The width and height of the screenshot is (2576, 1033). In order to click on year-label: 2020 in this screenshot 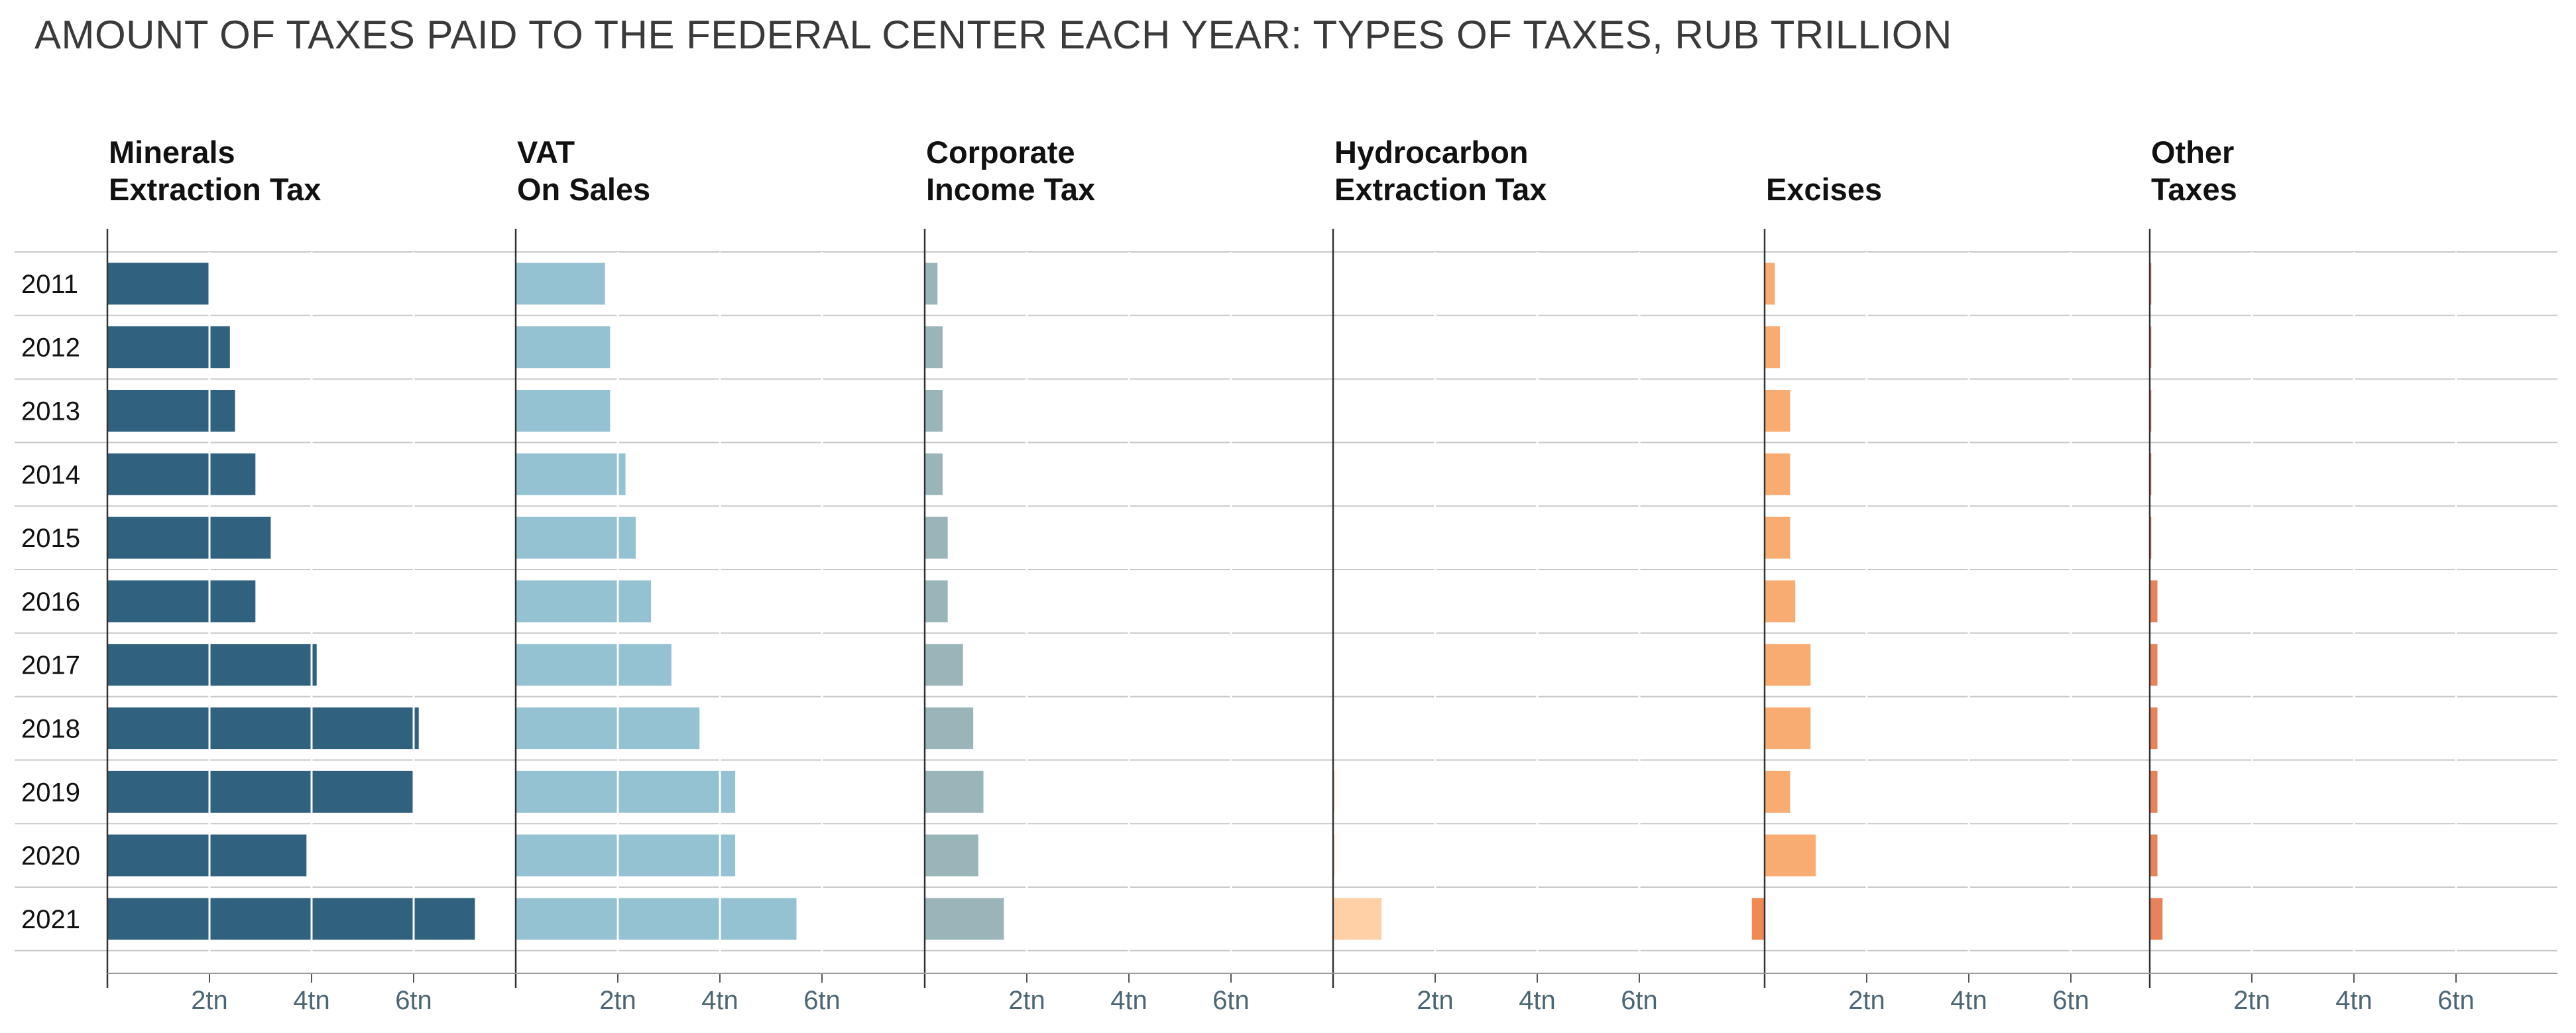, I will do `click(50, 856)`.